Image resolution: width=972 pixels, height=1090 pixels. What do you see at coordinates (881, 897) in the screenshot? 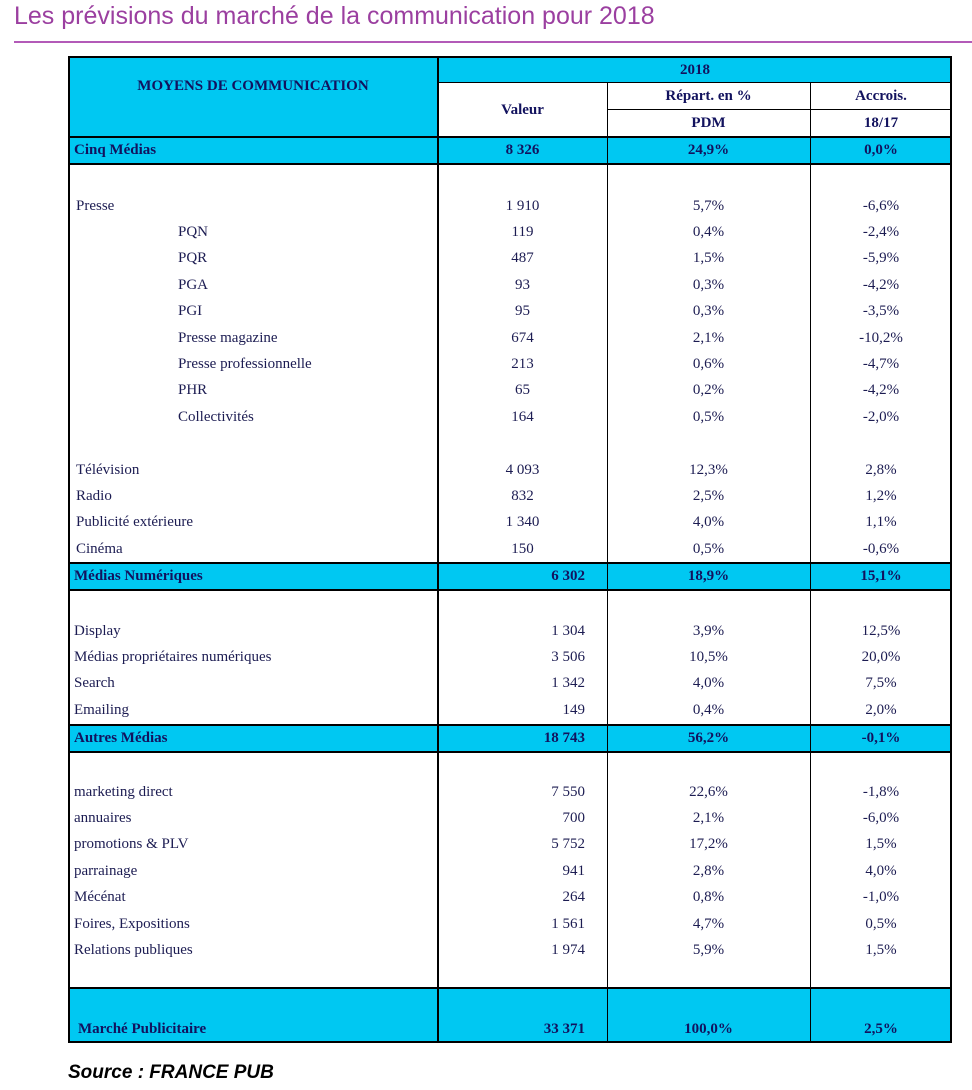
I see `row-growth: -1,0%` at bounding box center [881, 897].